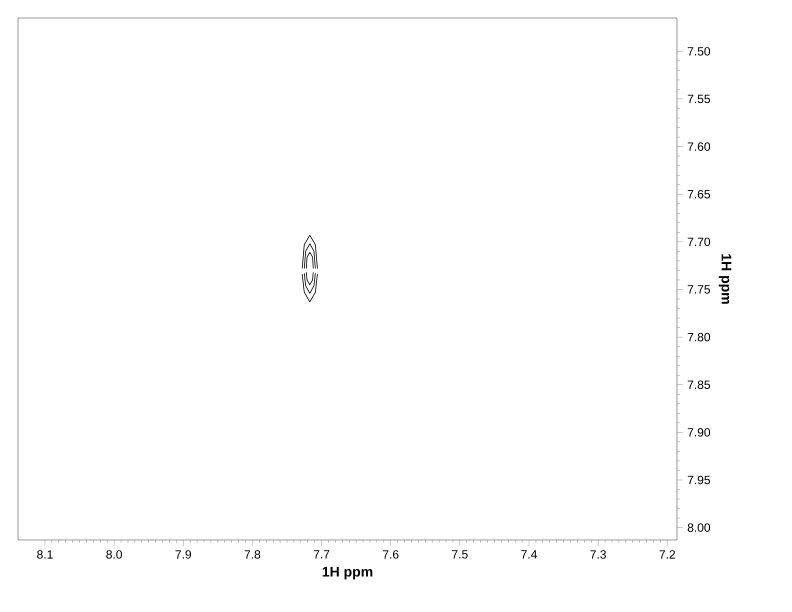 Image resolution: width=792 pixels, height=612 pixels. Describe the element at coordinates (699, 289) in the screenshot. I see `y-tick-label: 7.75` at that location.